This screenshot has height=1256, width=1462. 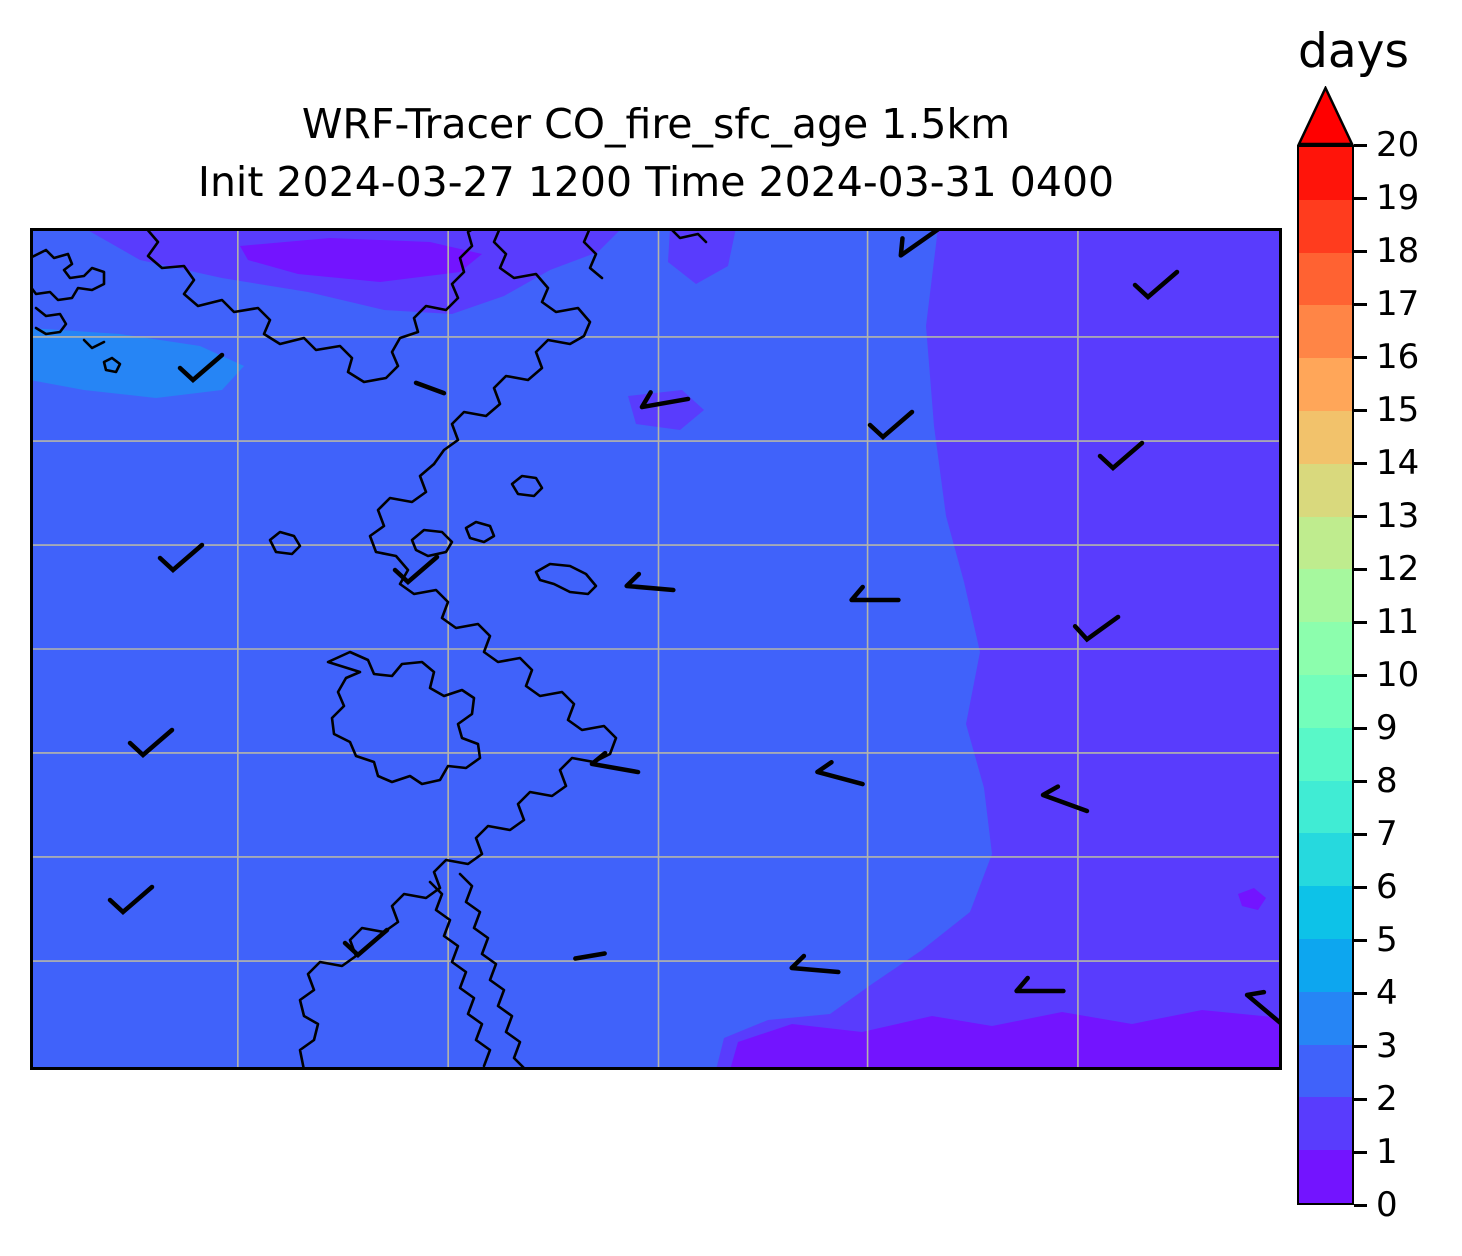 I want to click on colorbar-extend-arrow, so click(x=1325, y=116).